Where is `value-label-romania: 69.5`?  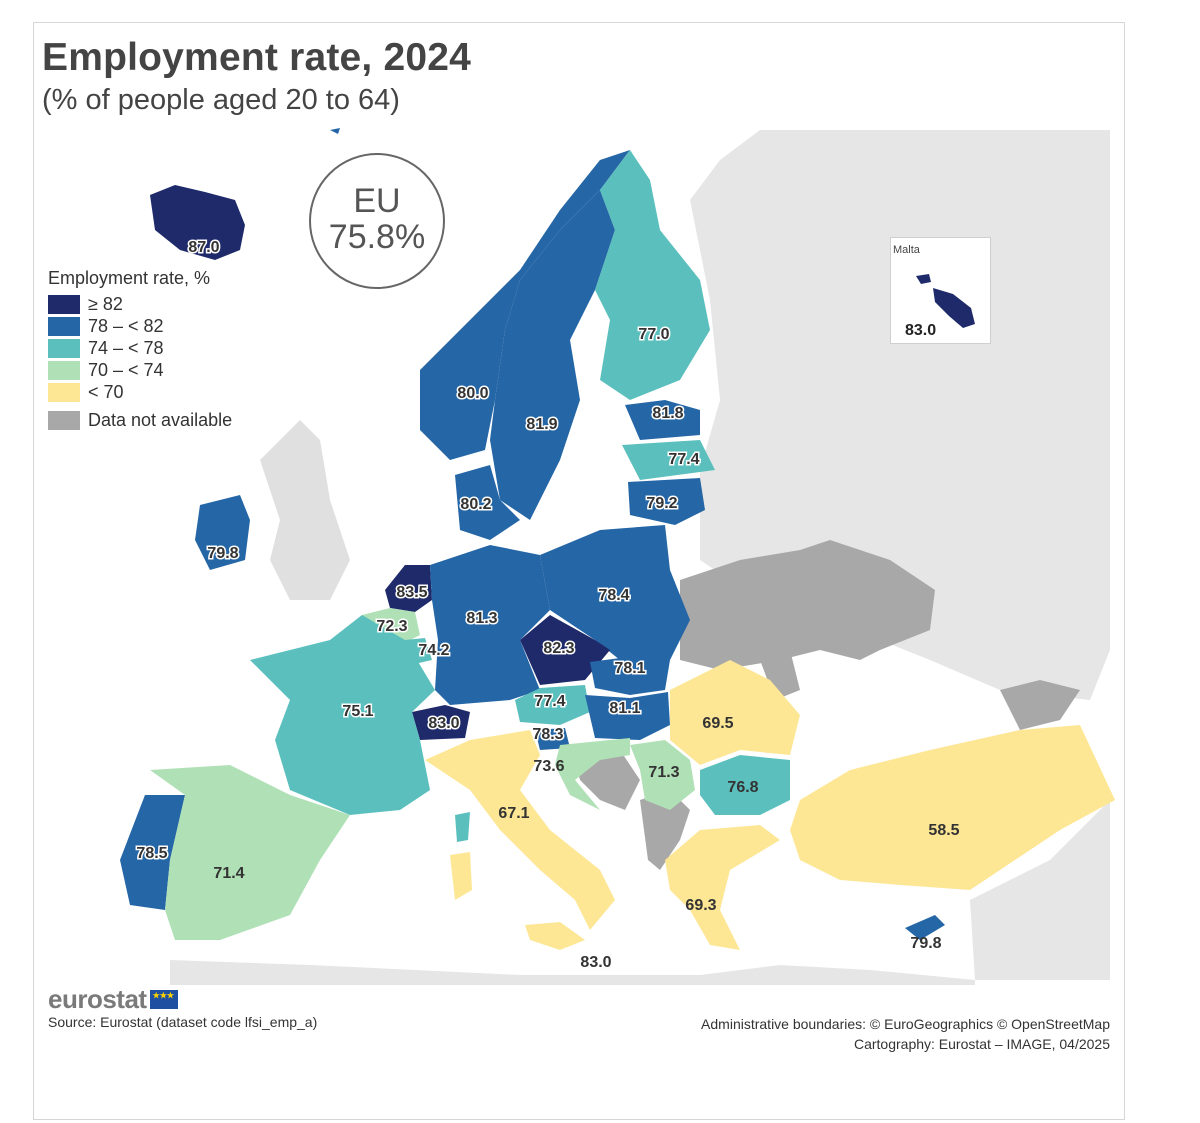
value-label-romania: 69.5 is located at coordinates (717, 723).